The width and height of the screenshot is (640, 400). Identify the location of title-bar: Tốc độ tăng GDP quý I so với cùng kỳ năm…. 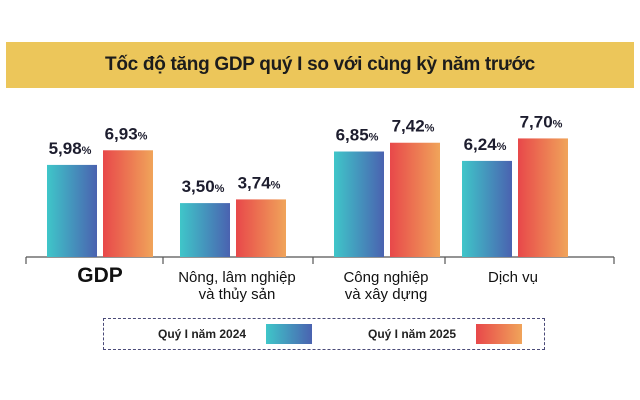
(320, 65).